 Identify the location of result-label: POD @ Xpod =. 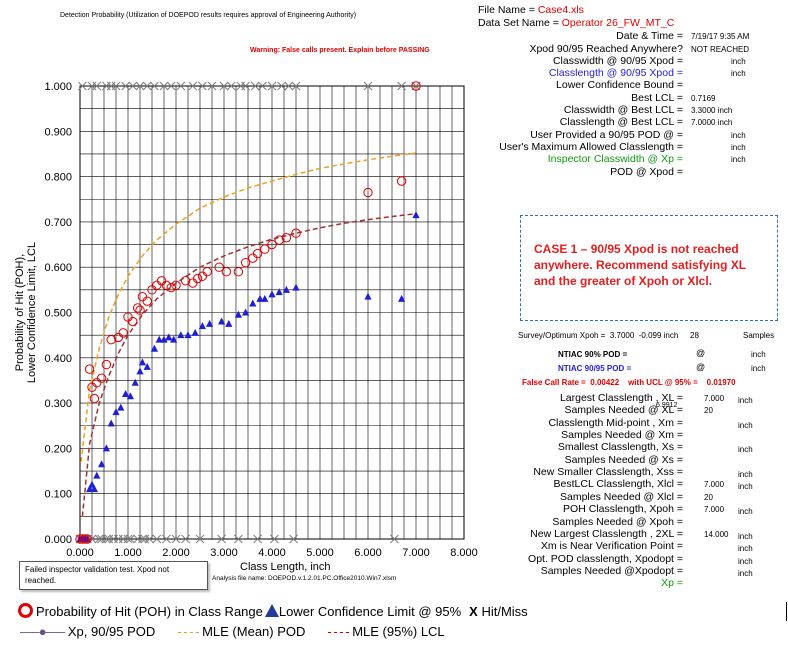
(646, 172).